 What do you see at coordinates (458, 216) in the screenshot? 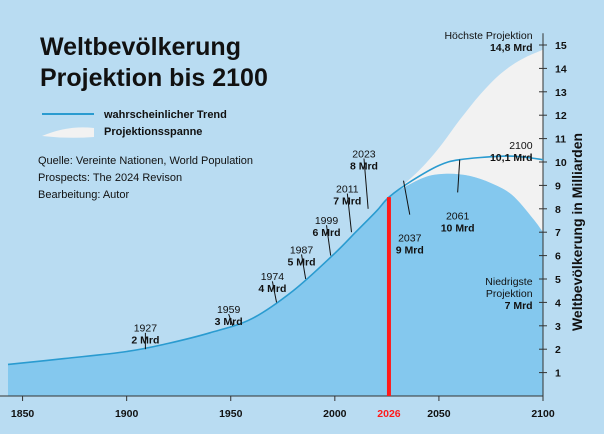
I see `annotation-year: 2061` at bounding box center [458, 216].